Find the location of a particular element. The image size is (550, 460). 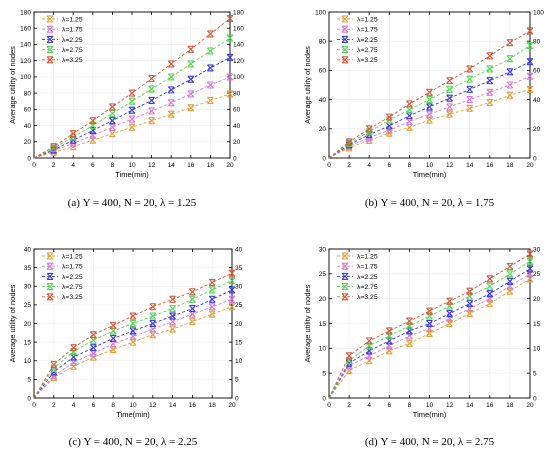

y-tick-label: 40 is located at coordinates (28, 126).